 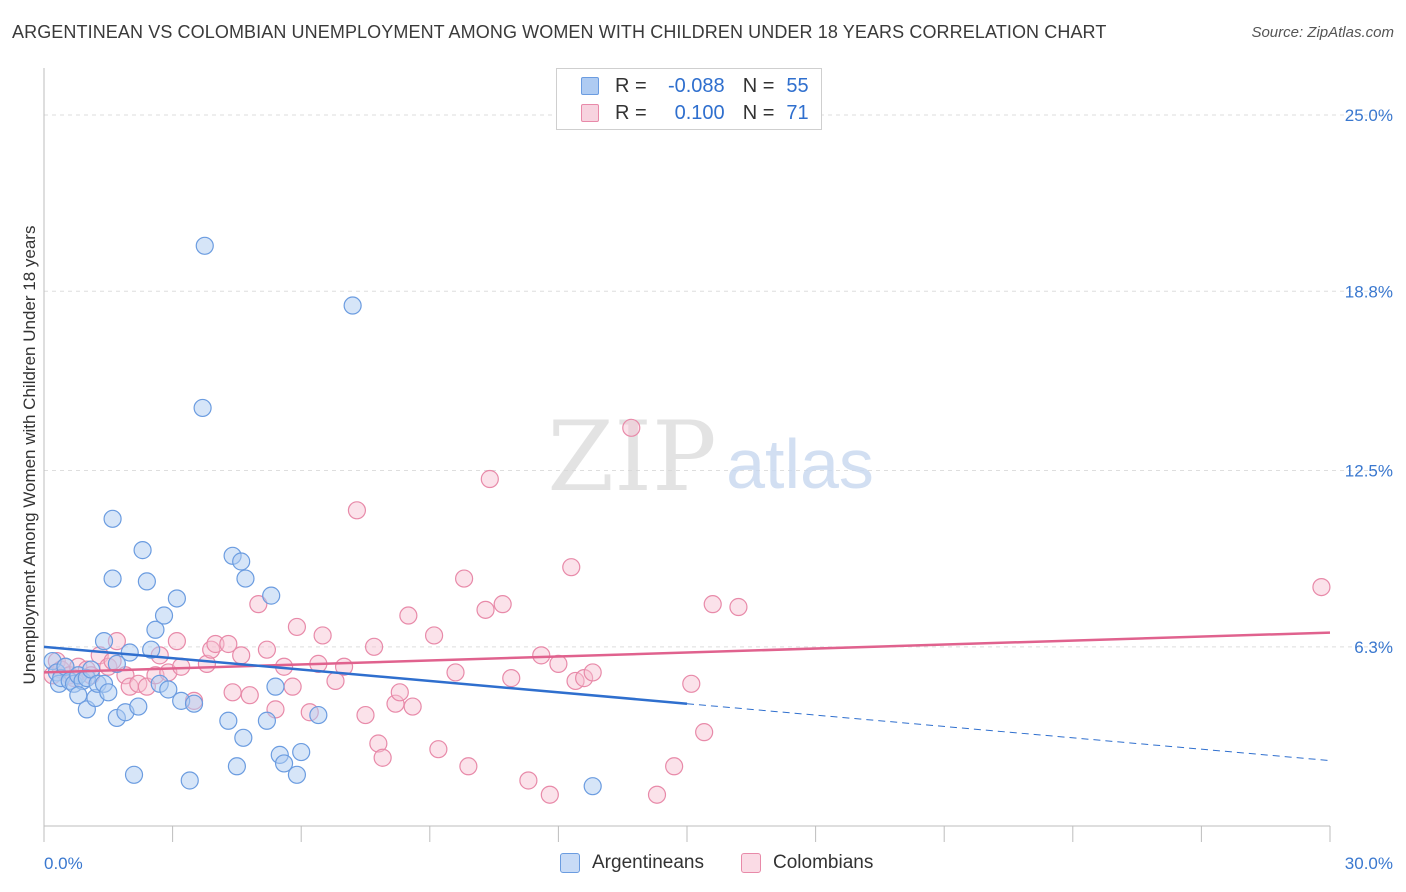 What do you see at coordinates (1008, 732) in the screenshot?
I see `argentineans-trend-extension` at bounding box center [1008, 732].